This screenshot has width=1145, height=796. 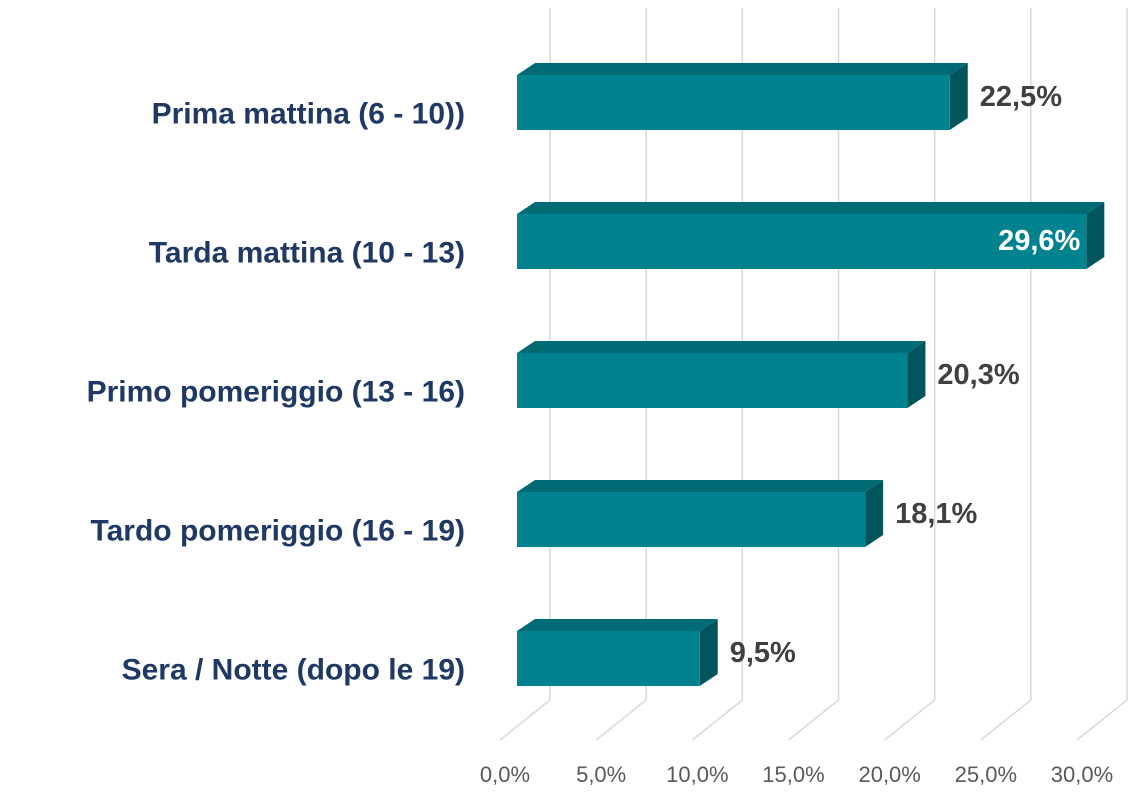 What do you see at coordinates (793, 774) in the screenshot?
I see `x-tick-label: 15,0%` at bounding box center [793, 774].